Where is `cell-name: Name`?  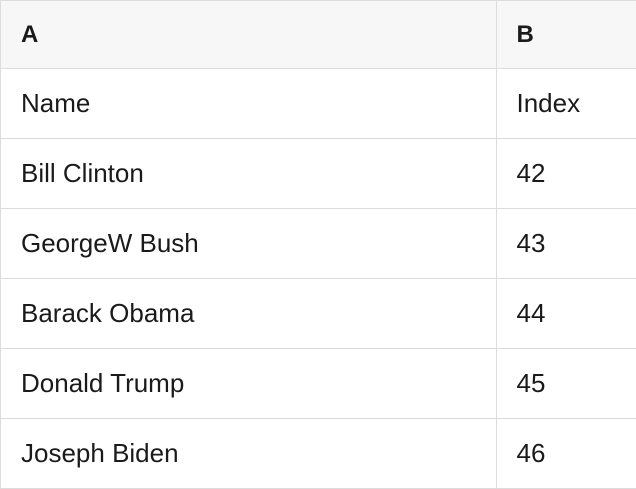 cell-name: Name is located at coordinates (249, 103).